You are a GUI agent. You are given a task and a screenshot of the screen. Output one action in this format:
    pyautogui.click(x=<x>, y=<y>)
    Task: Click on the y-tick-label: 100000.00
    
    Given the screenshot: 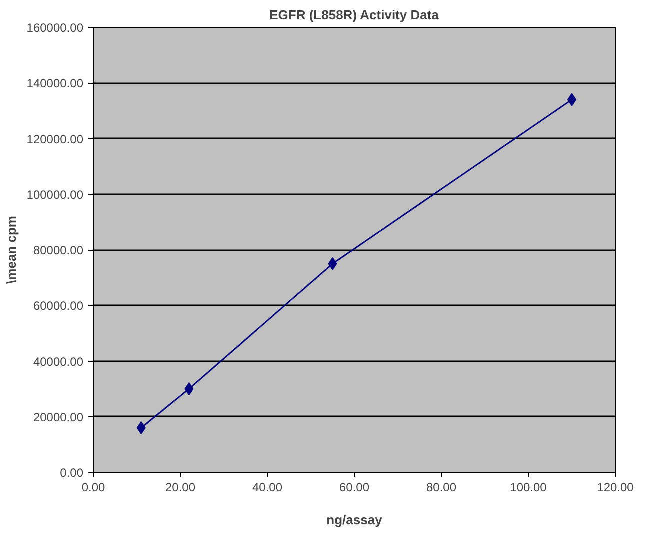 What is the action you would take?
    pyautogui.click(x=55, y=195)
    